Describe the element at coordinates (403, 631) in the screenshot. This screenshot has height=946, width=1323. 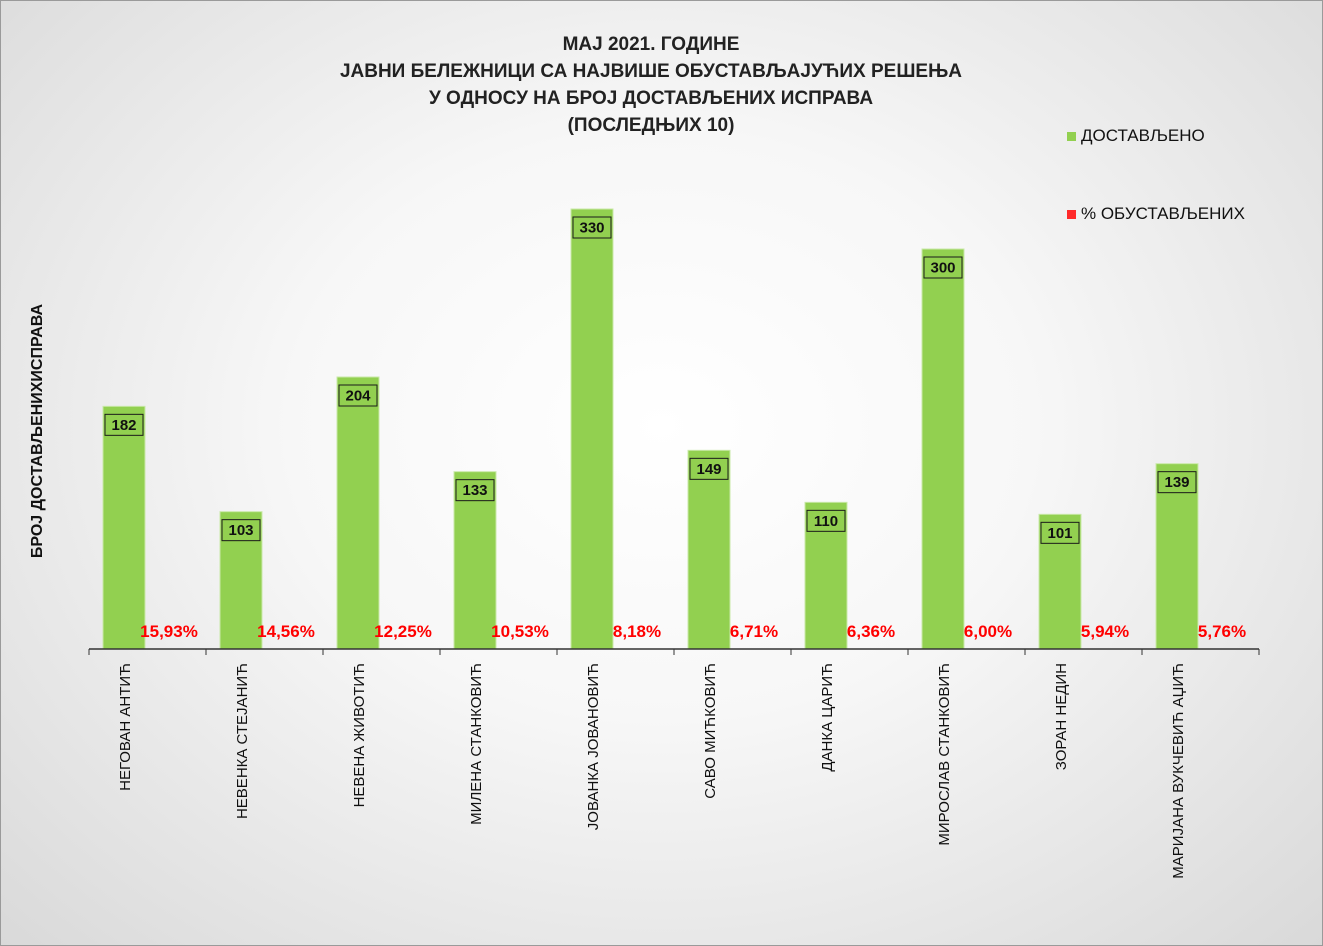
I see `percent-label: 12,25%` at that location.